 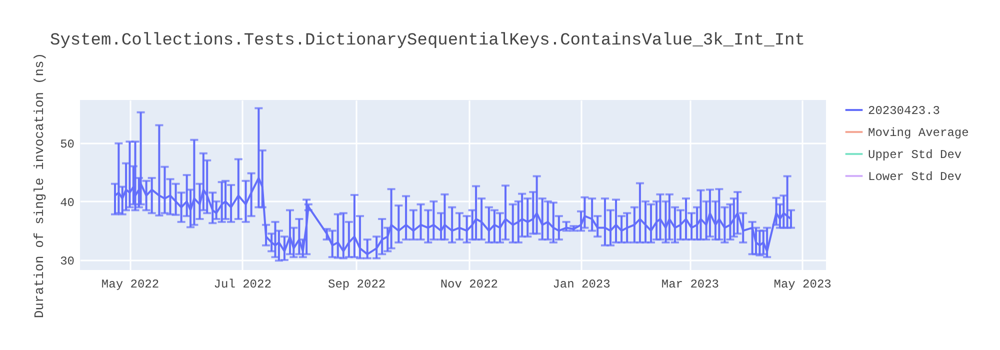 What do you see at coordinates (915, 155) in the screenshot?
I see `legend-label: Upper Std Dev` at bounding box center [915, 155].